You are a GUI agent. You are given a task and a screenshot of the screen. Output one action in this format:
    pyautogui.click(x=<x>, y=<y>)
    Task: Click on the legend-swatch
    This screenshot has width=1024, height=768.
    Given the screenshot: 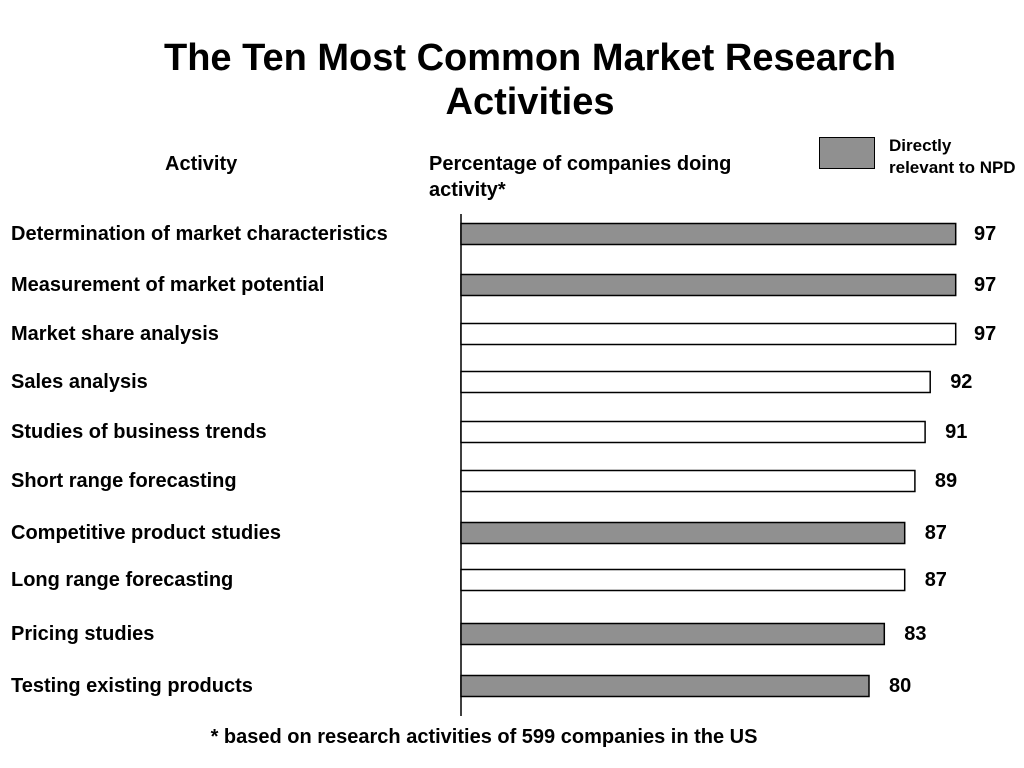 What is the action you would take?
    pyautogui.click(x=847, y=153)
    